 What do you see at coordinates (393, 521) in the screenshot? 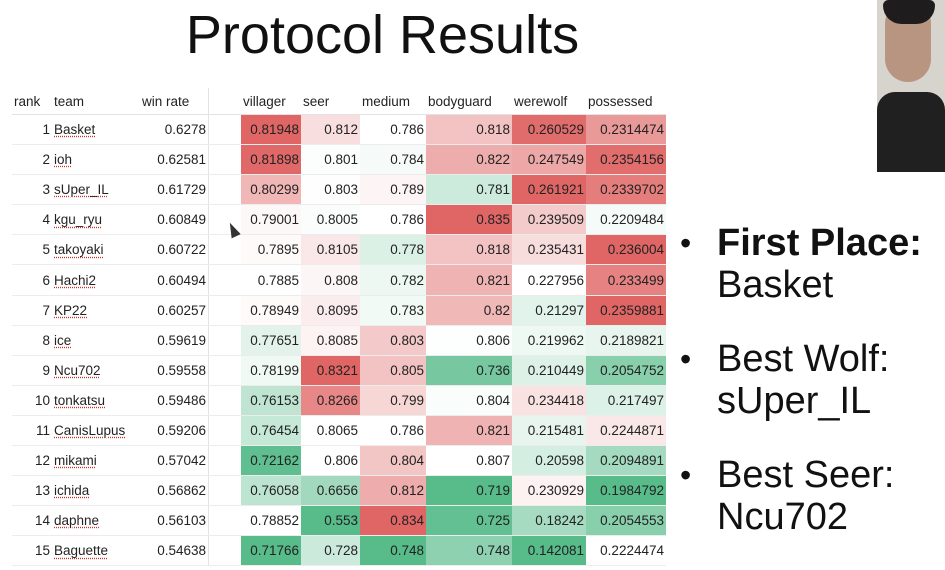
I see `cell-medium: 0.834` at bounding box center [393, 521].